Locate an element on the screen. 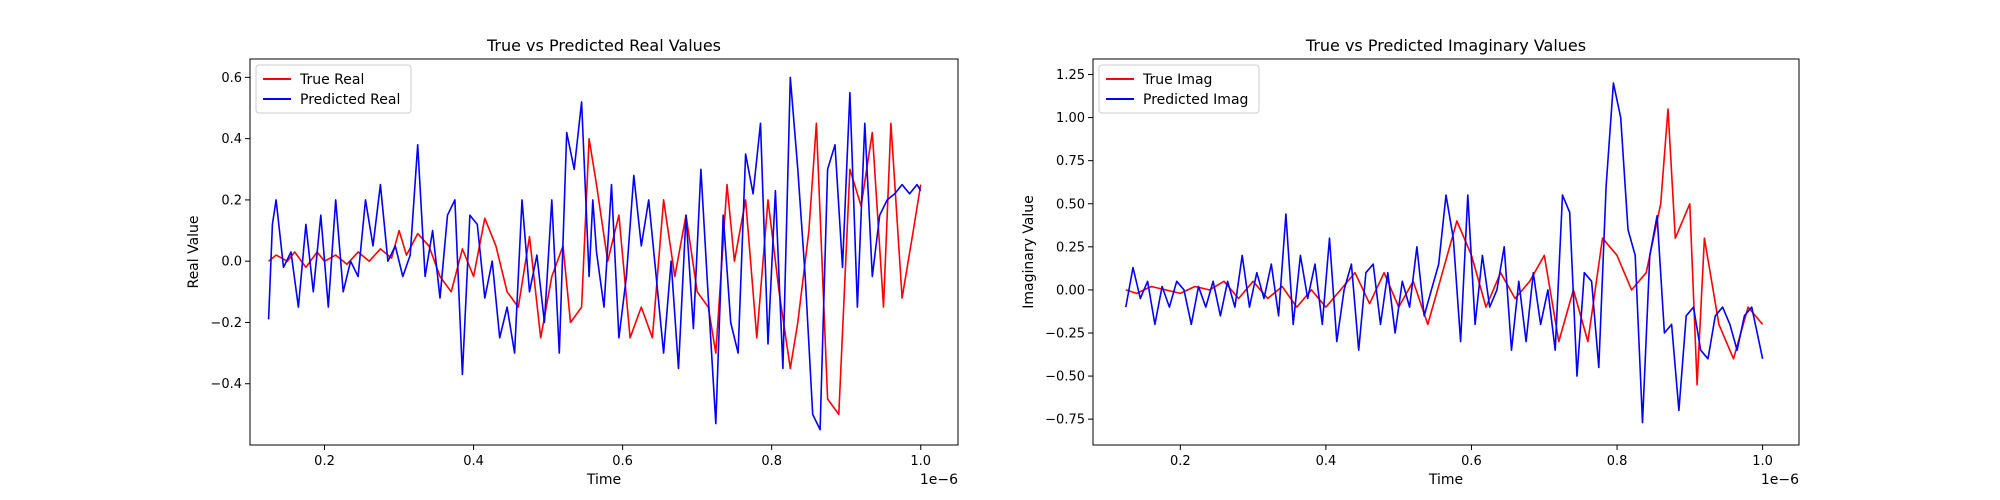 The width and height of the screenshot is (2000, 500). y-tick-label: 0.00 is located at coordinates (1070, 290).